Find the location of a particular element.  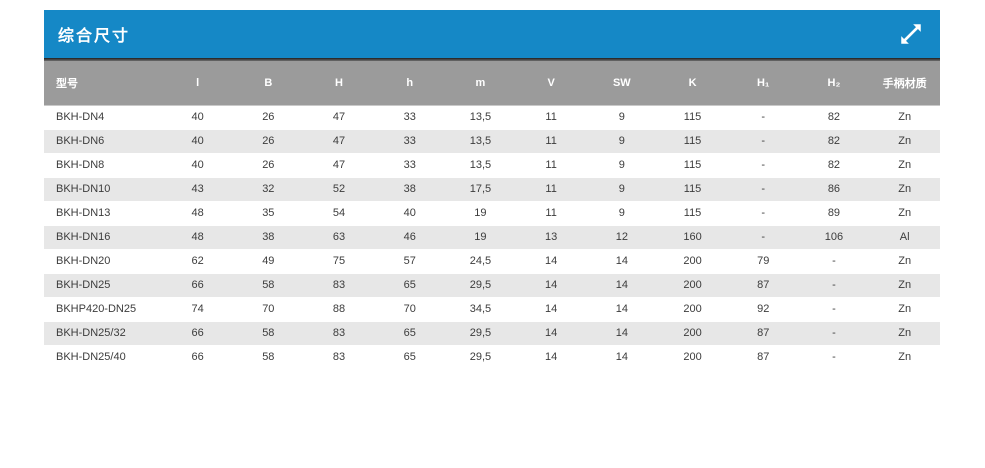

expand-button is located at coordinates (911, 34).